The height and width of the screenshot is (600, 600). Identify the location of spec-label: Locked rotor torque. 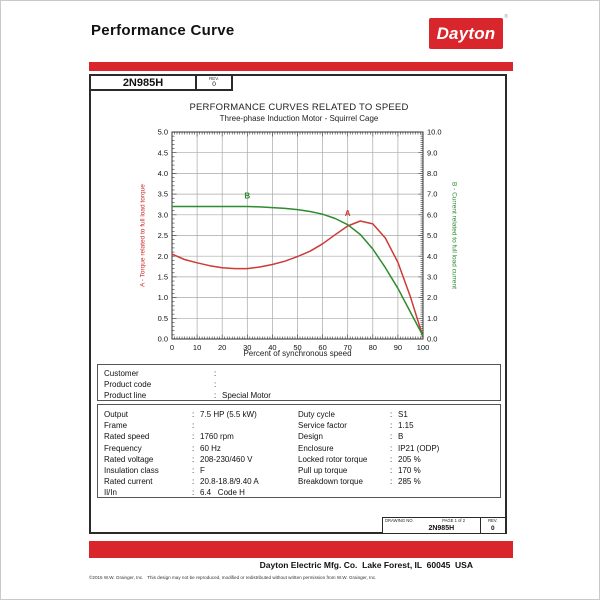
(333, 459).